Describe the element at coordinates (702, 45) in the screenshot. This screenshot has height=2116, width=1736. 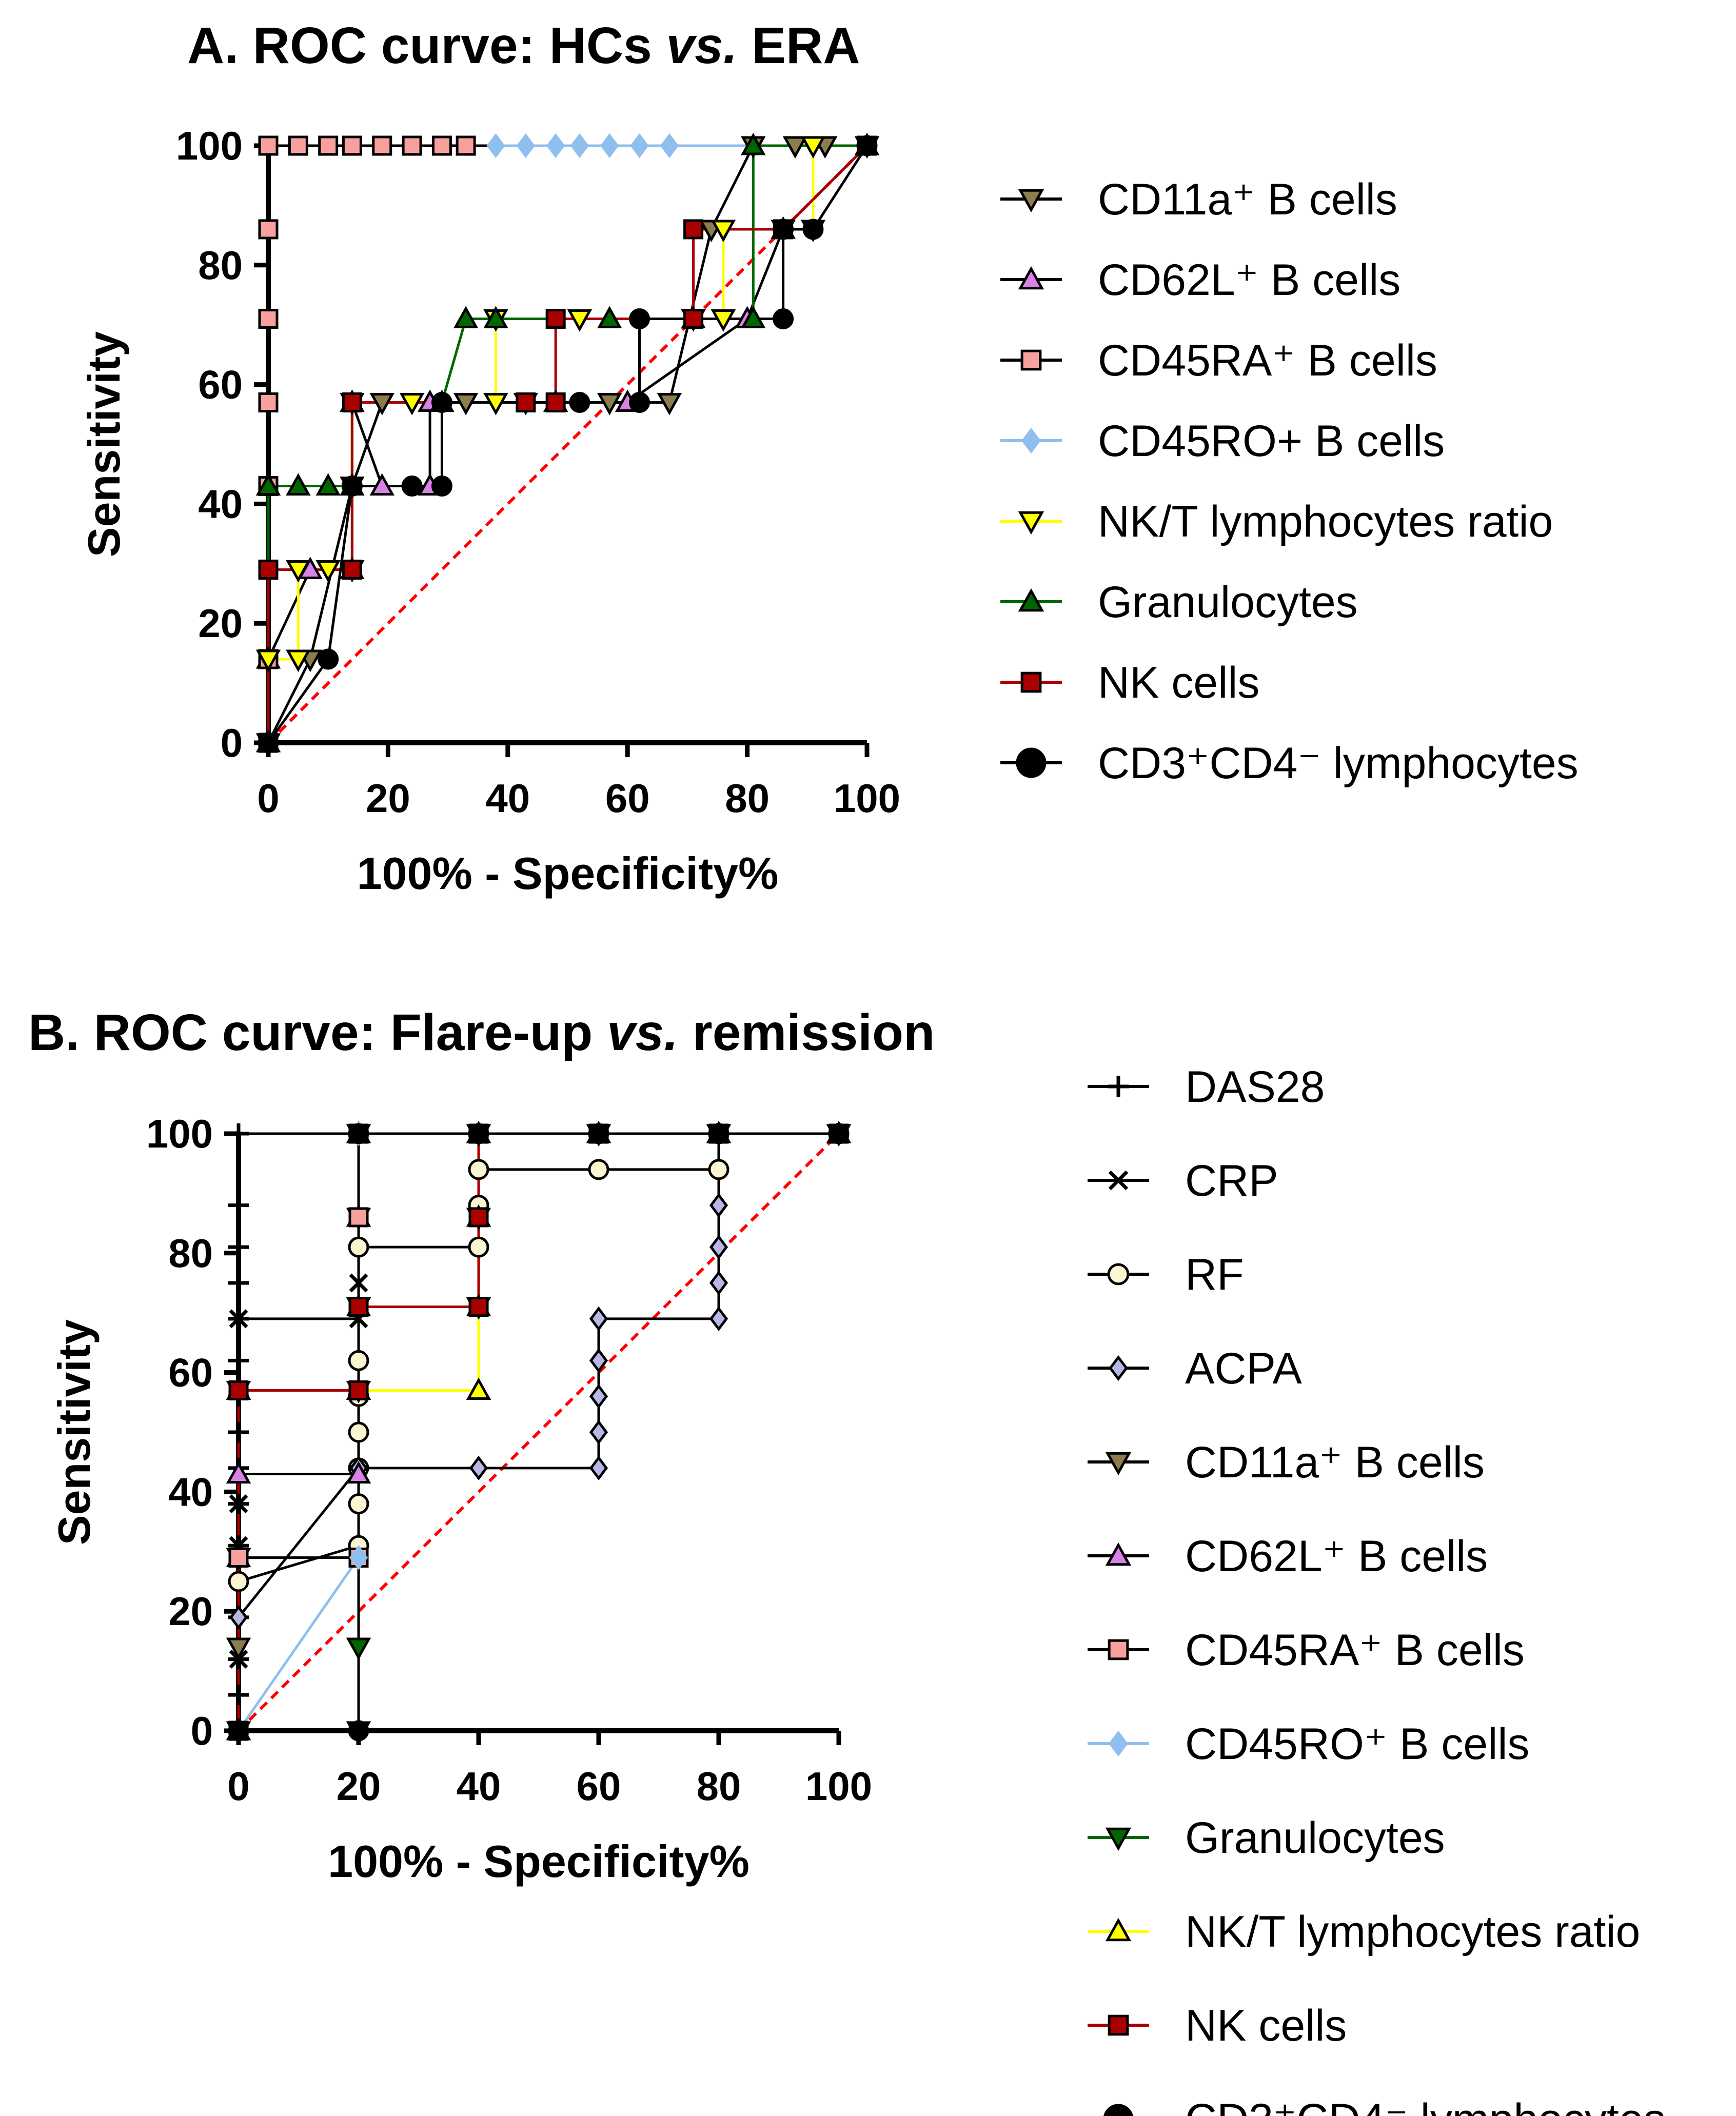
I see `chart-title-emph: vs.` at that location.